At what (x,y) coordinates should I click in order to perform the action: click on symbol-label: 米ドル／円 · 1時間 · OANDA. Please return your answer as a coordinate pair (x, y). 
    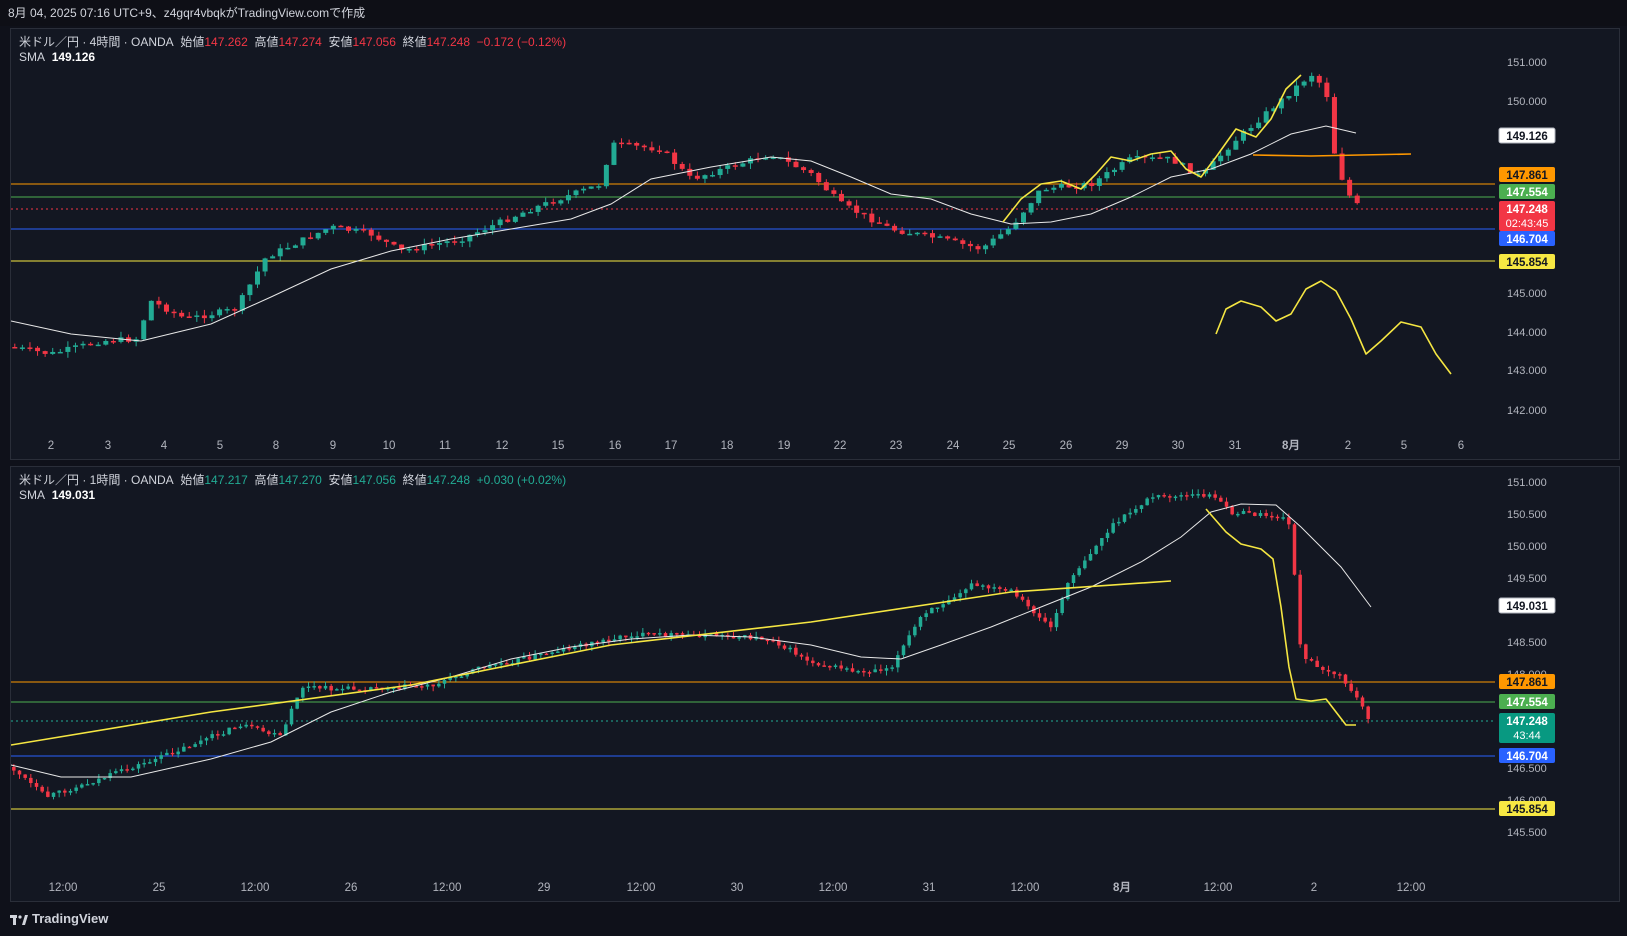
    Looking at the image, I should click on (96, 480).